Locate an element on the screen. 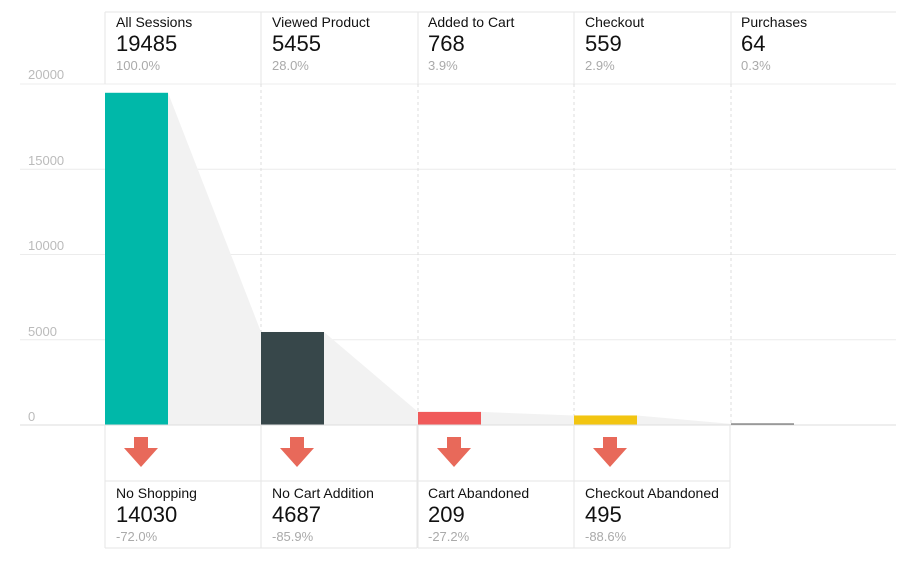 The image size is (920, 576). bar-purchases is located at coordinates (762, 424).